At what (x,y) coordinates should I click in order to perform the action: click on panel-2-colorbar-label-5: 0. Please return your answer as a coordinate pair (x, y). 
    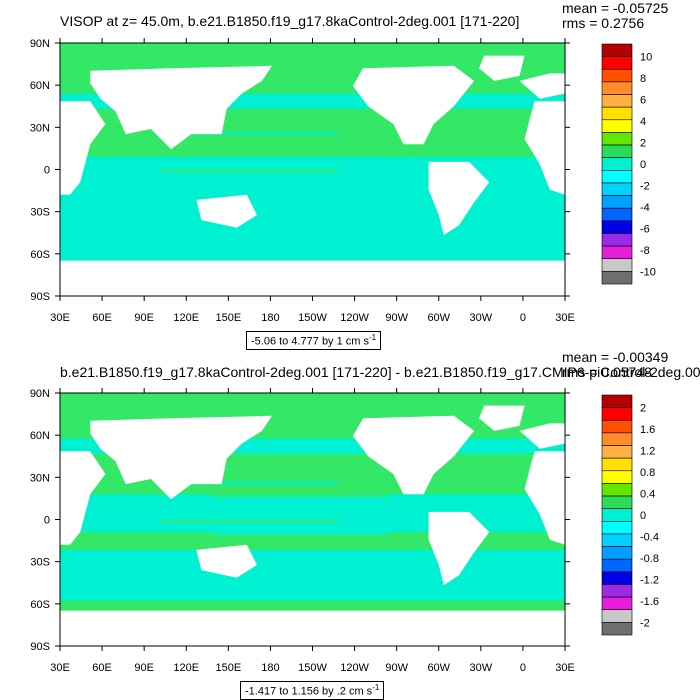
    Looking at the image, I should click on (643, 516).